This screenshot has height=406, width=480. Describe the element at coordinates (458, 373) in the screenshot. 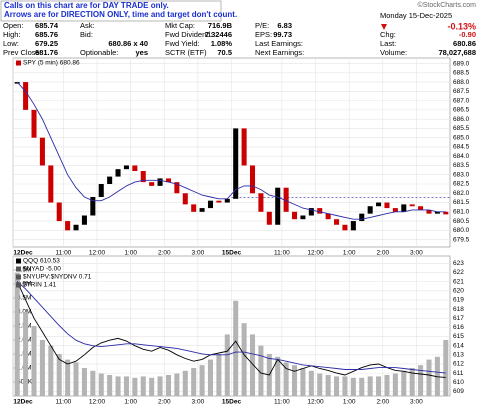

I see `y-tick-label: 611` at that location.